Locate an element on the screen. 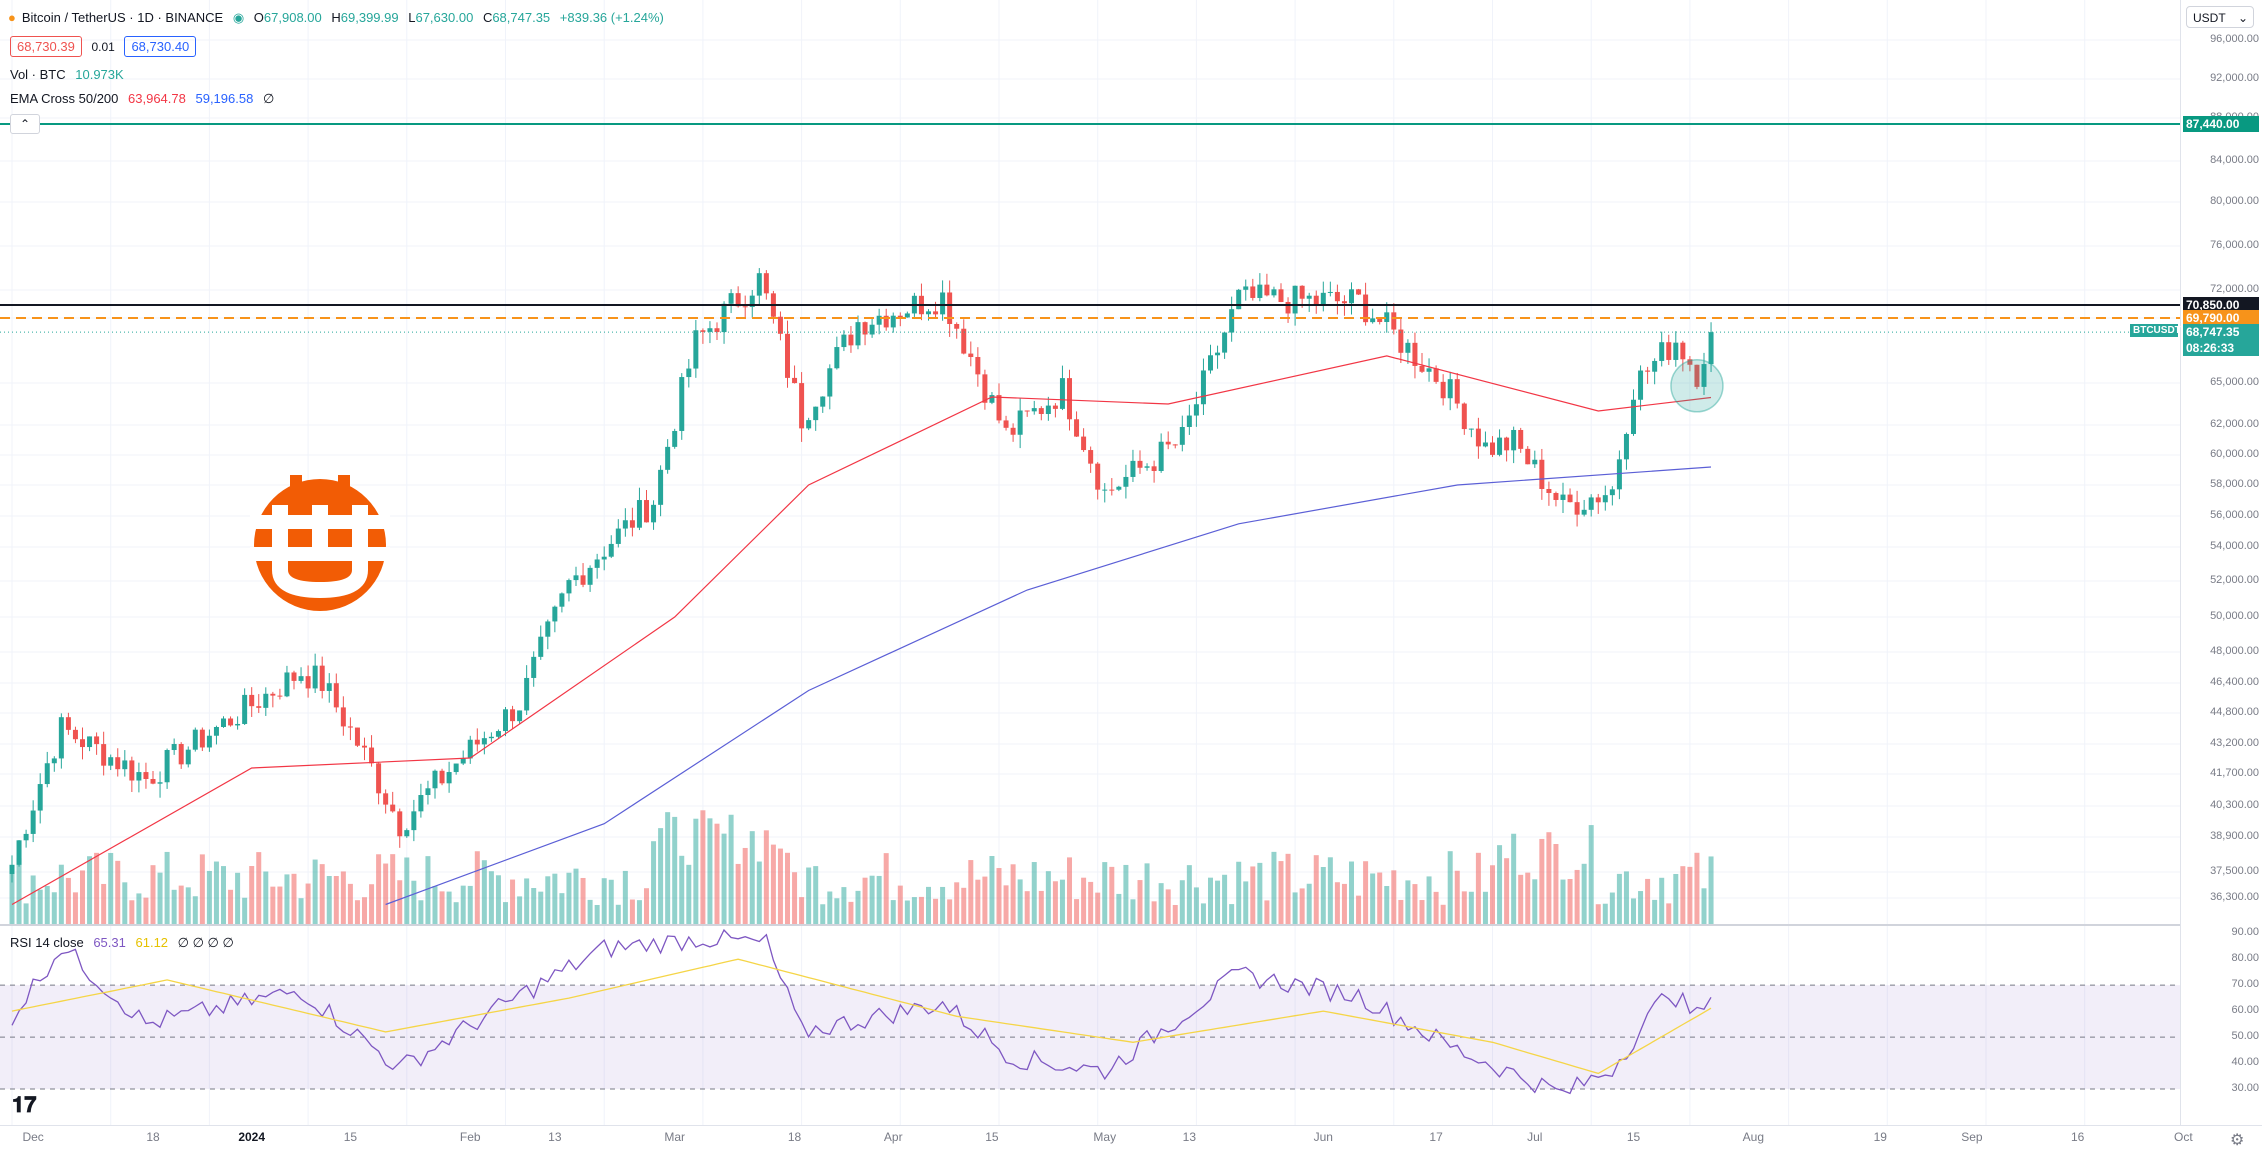 The height and width of the screenshot is (1156, 2262). price-tick-label: 54,000.00 is located at coordinates (2234, 546).